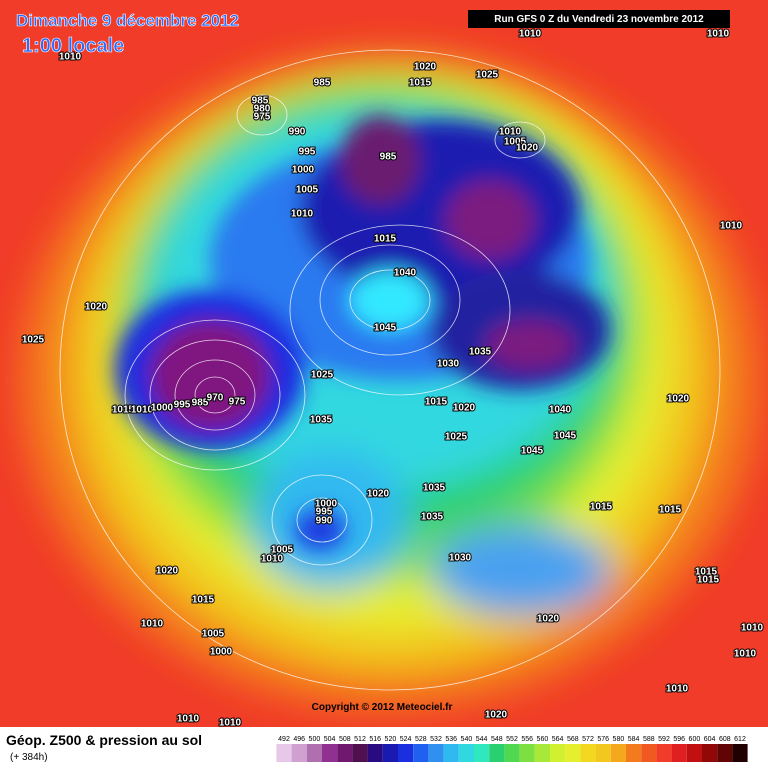 The width and height of the screenshot is (768, 773). I want to click on scale-value: 520, so click(391, 739).